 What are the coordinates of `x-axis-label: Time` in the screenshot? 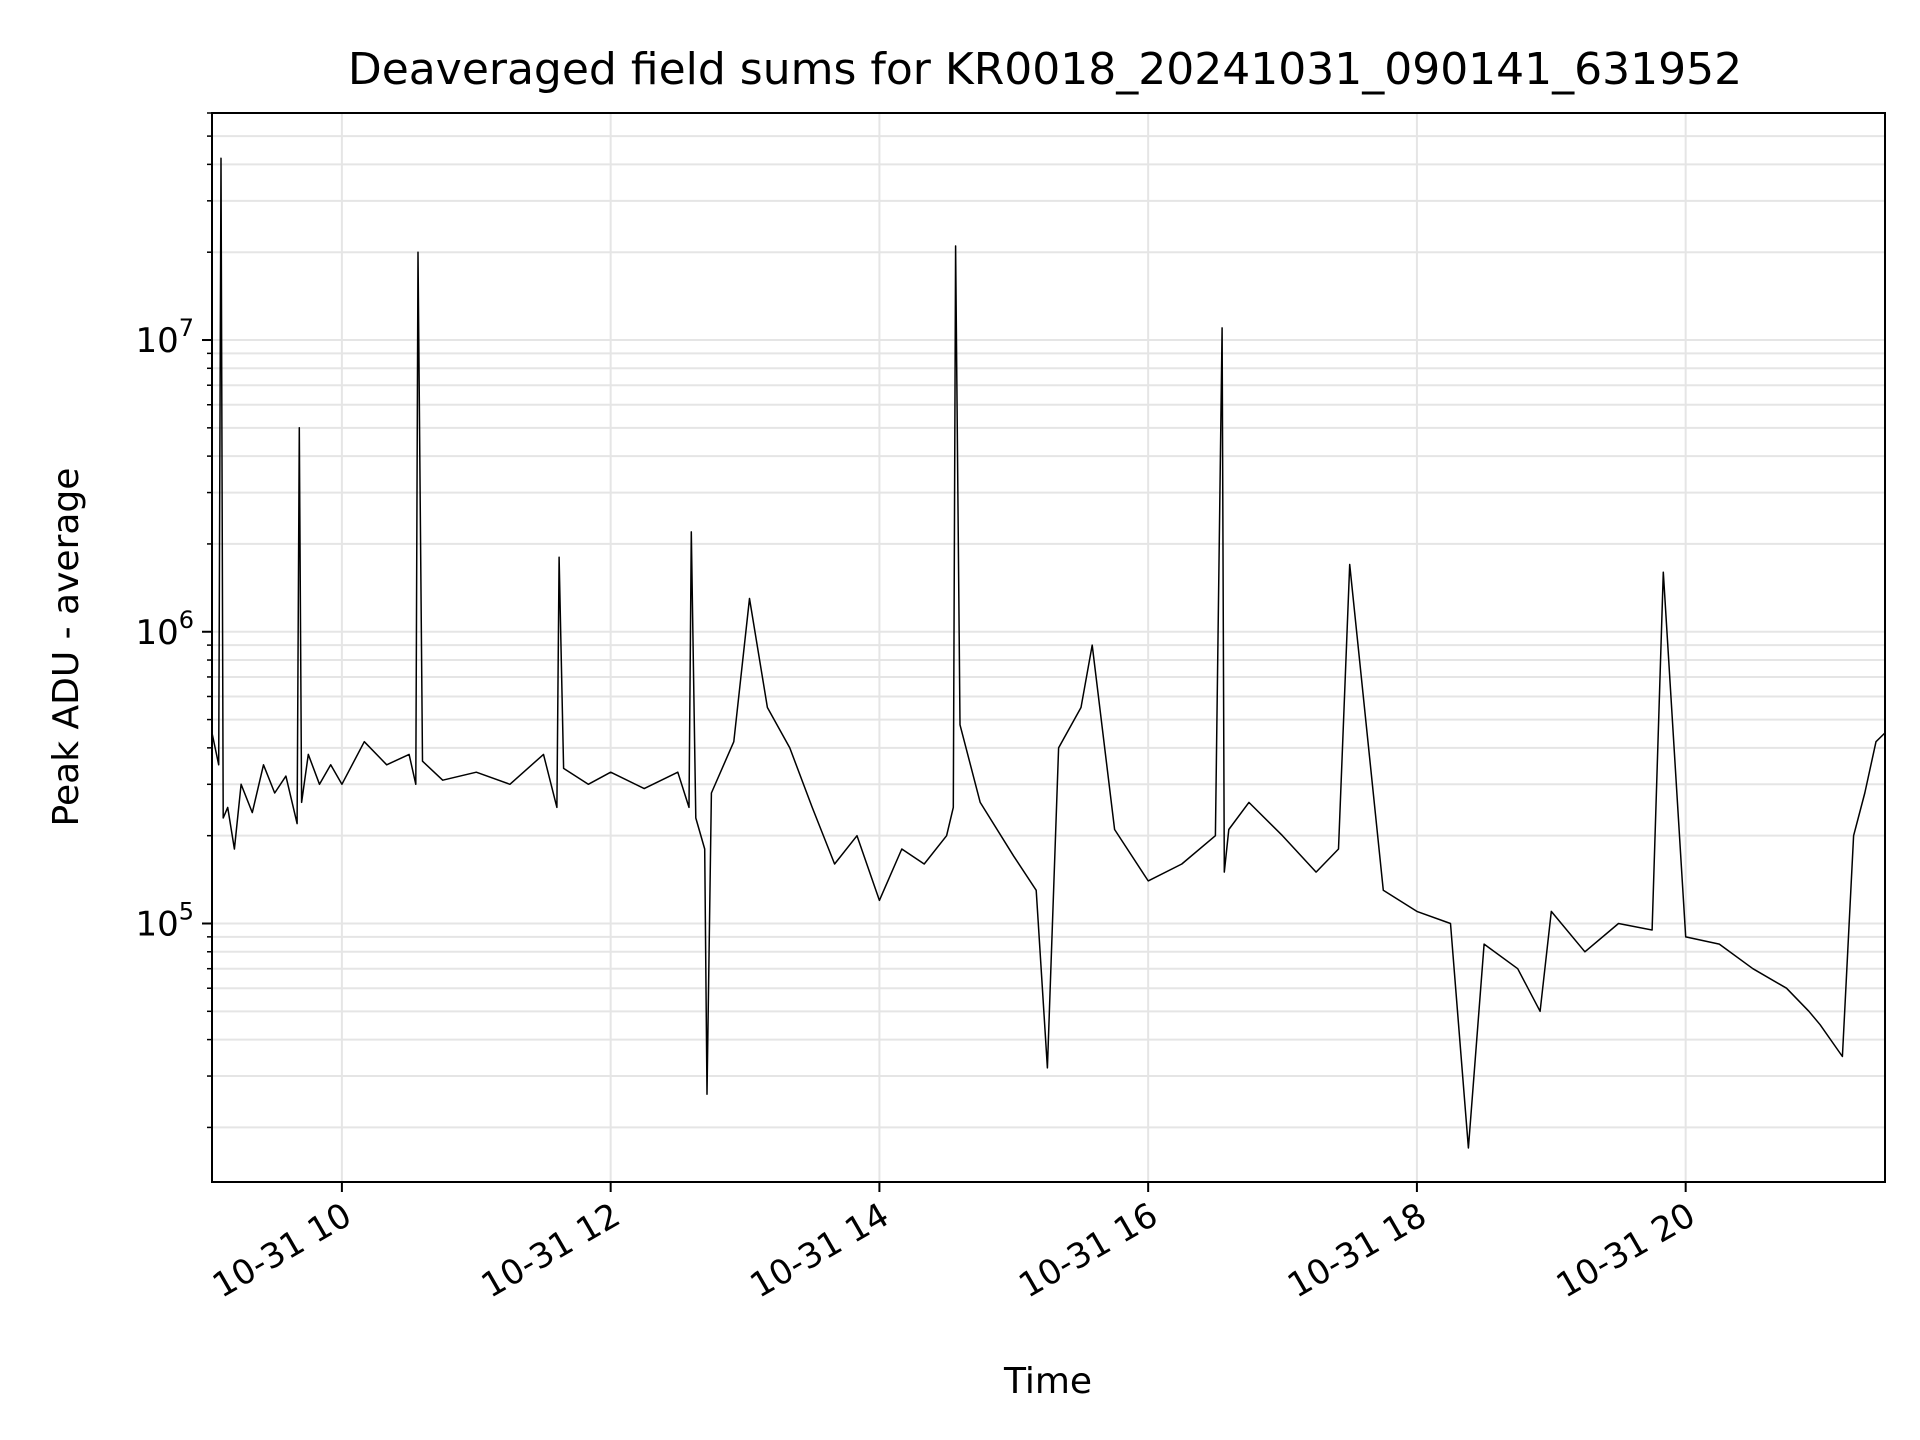 It's located at (1047, 1381).